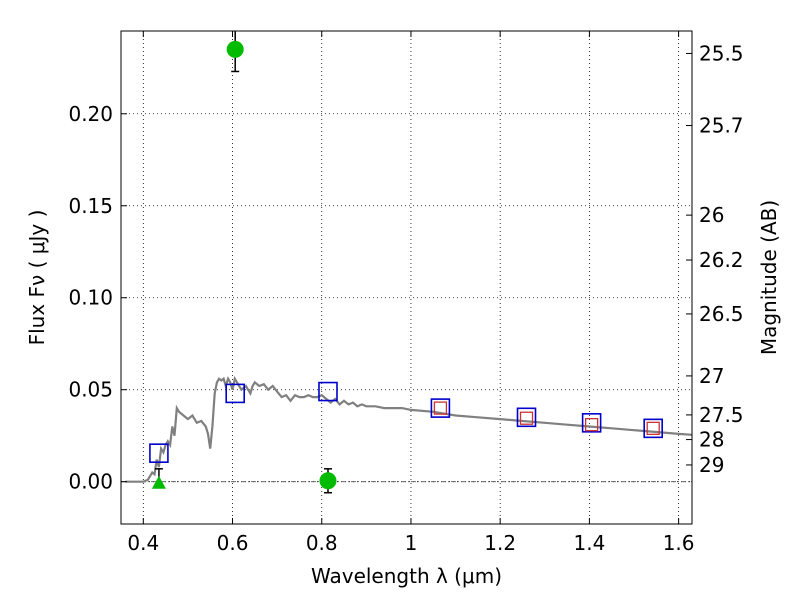 Image resolution: width=800 pixels, height=600 pixels. Describe the element at coordinates (406, 576) in the screenshot. I see `x-axis-label: Wavelength λ (μm)` at that location.